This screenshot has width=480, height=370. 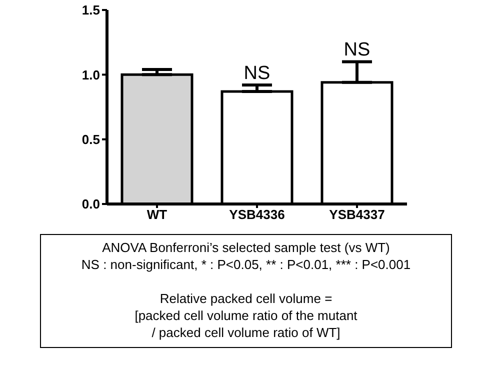 What do you see at coordinates (91, 139) in the screenshot?
I see `y-tick-label: 0.5` at bounding box center [91, 139].